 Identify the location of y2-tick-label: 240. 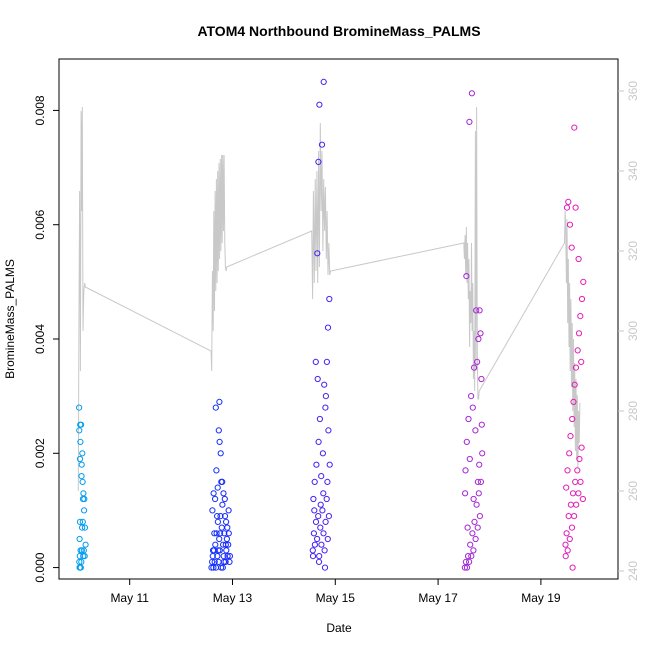
(633, 571).